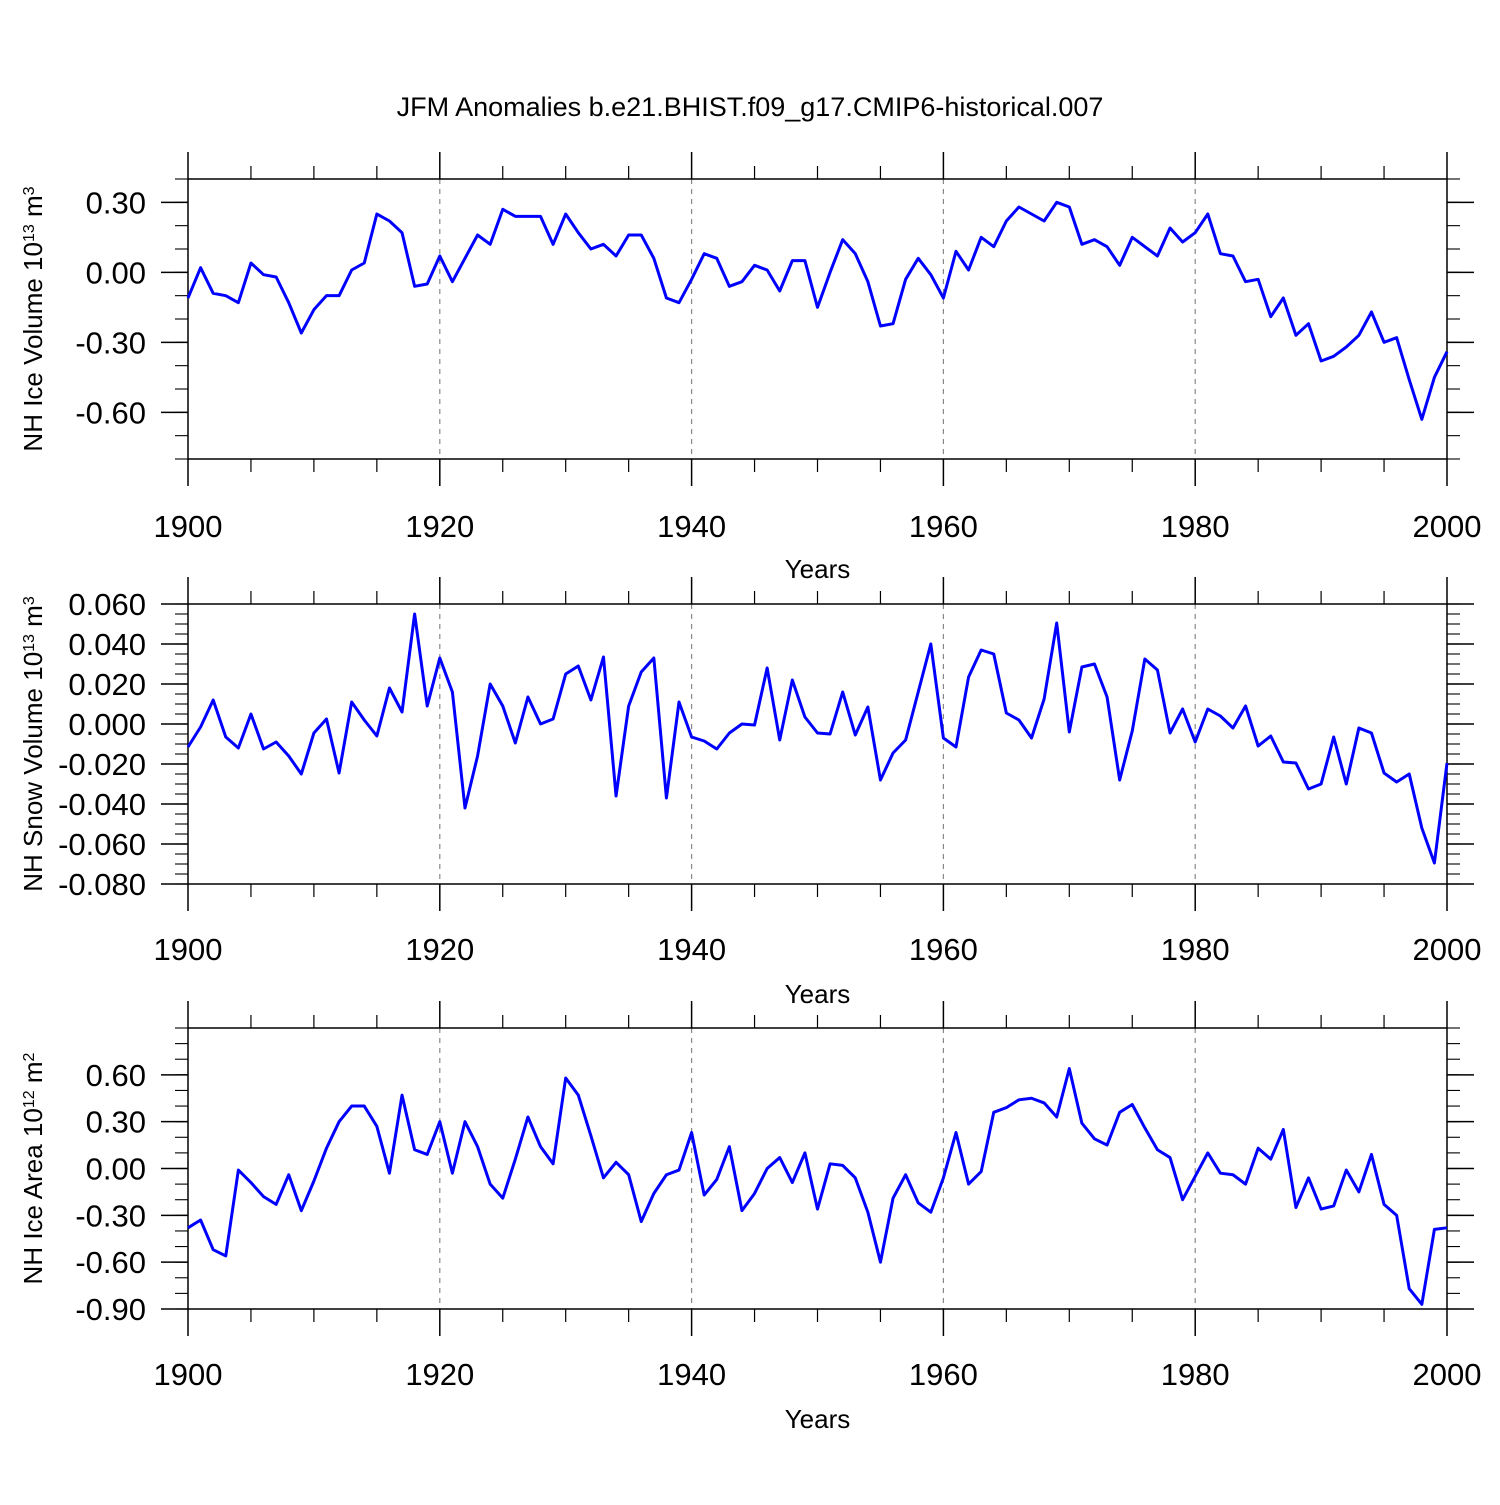 The image size is (1500, 1505). What do you see at coordinates (110, 1309) in the screenshot?
I see `y-tick-label: -0.90` at bounding box center [110, 1309].